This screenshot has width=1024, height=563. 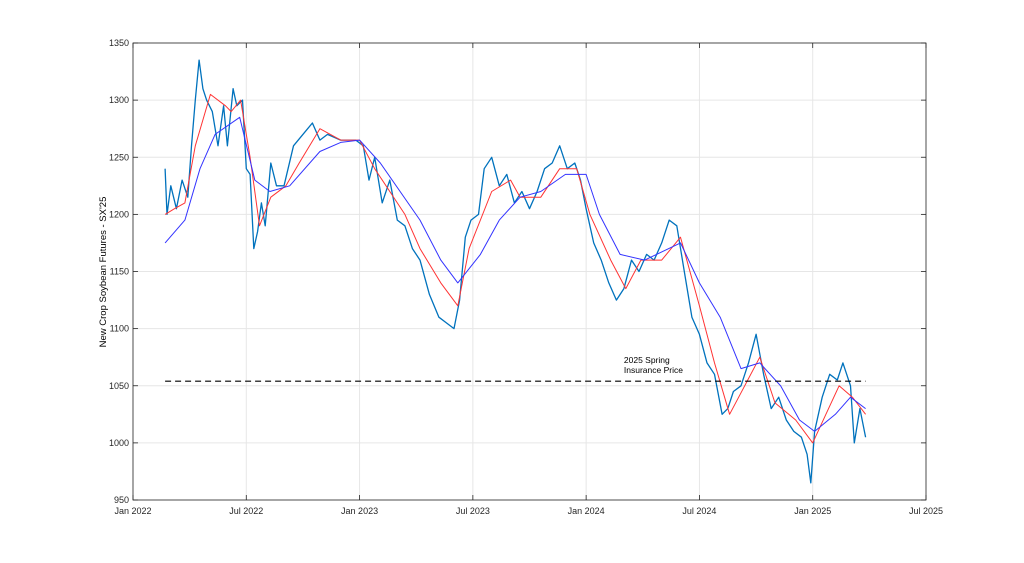 I want to click on y-tick-label: 1000, so click(x=119, y=443).